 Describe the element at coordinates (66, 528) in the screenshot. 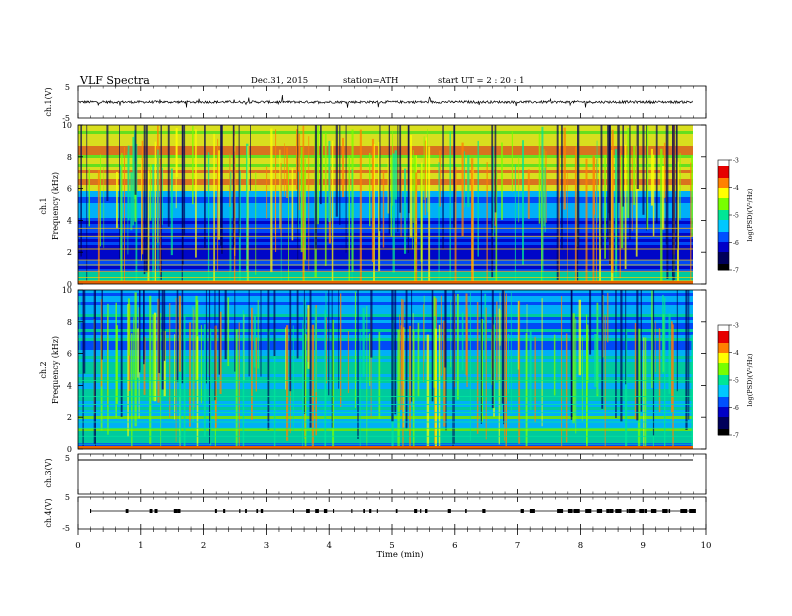

I see `ch4-ytick-bottom: -5` at that location.